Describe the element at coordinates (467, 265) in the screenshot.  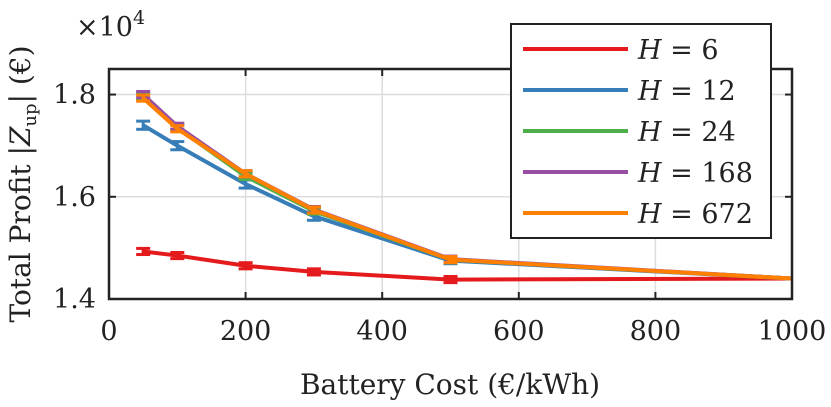
I see `series-line` at that location.